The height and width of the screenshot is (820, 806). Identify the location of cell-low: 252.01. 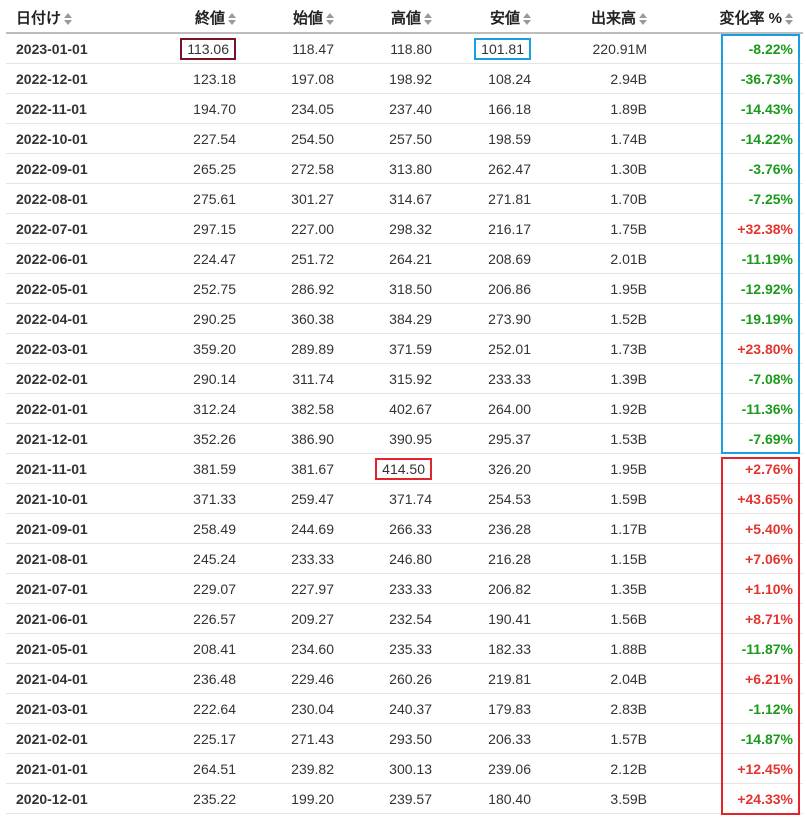
(491, 348).